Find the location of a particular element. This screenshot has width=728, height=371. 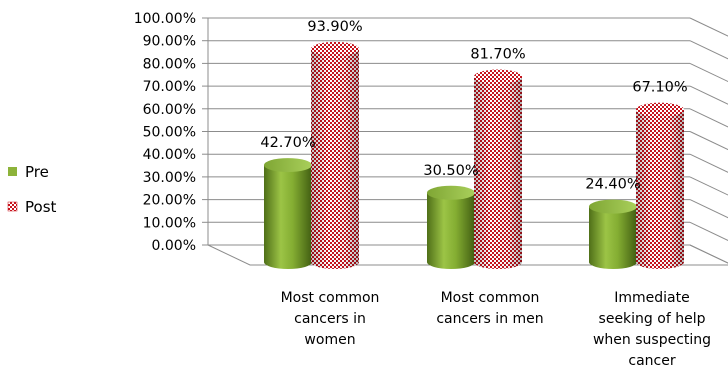

y-tick-label: 80.00% is located at coordinates (169, 64).